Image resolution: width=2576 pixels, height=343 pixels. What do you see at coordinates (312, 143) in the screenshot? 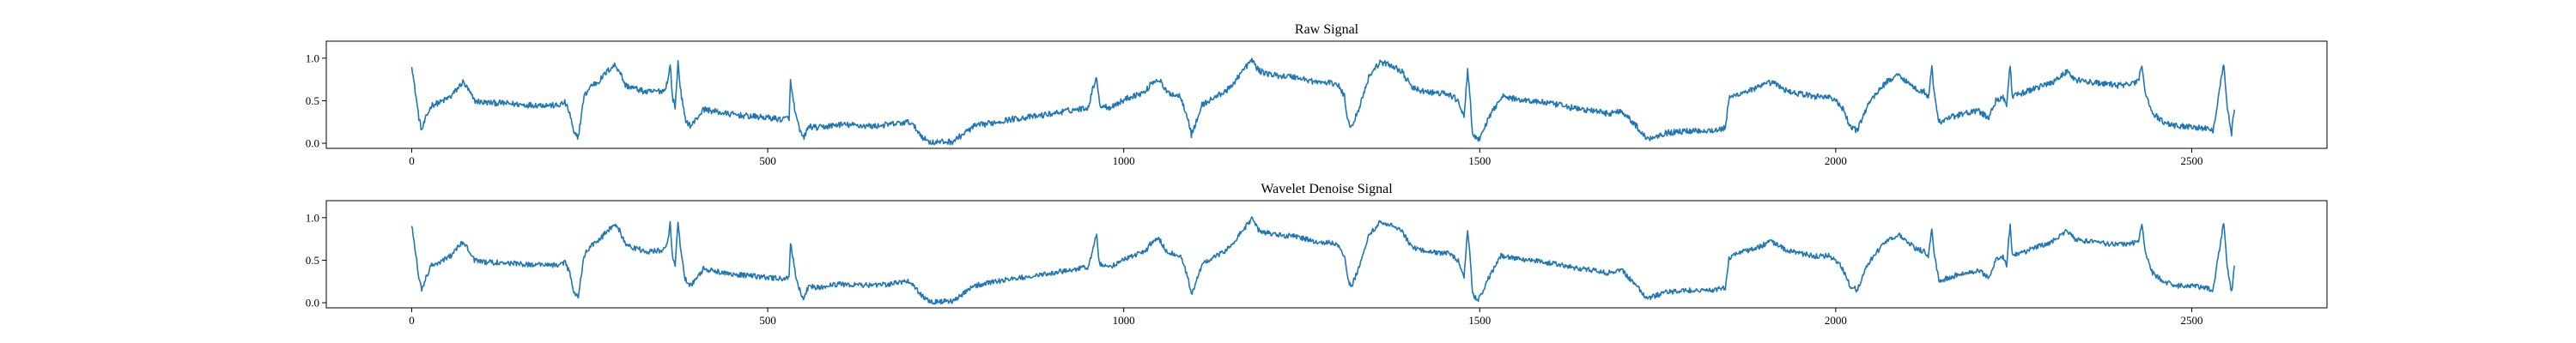
I see `raw-signal-y-tick-label: 0.0` at bounding box center [312, 143].